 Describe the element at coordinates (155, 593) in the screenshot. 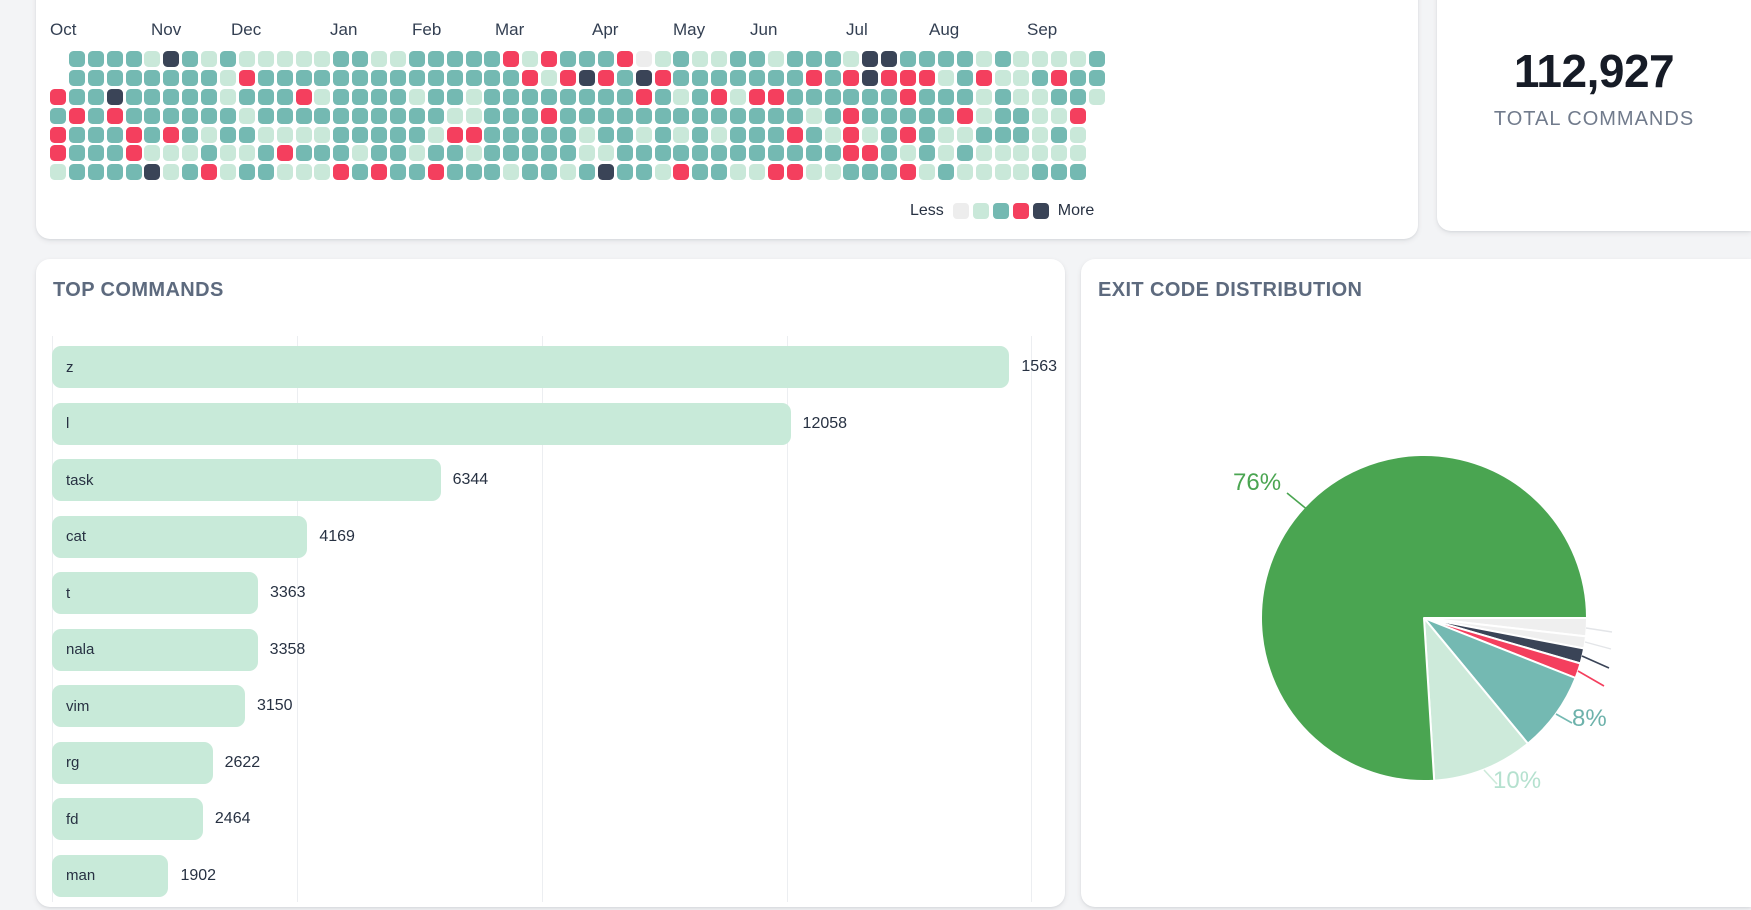

I see `command-bar: t` at that location.